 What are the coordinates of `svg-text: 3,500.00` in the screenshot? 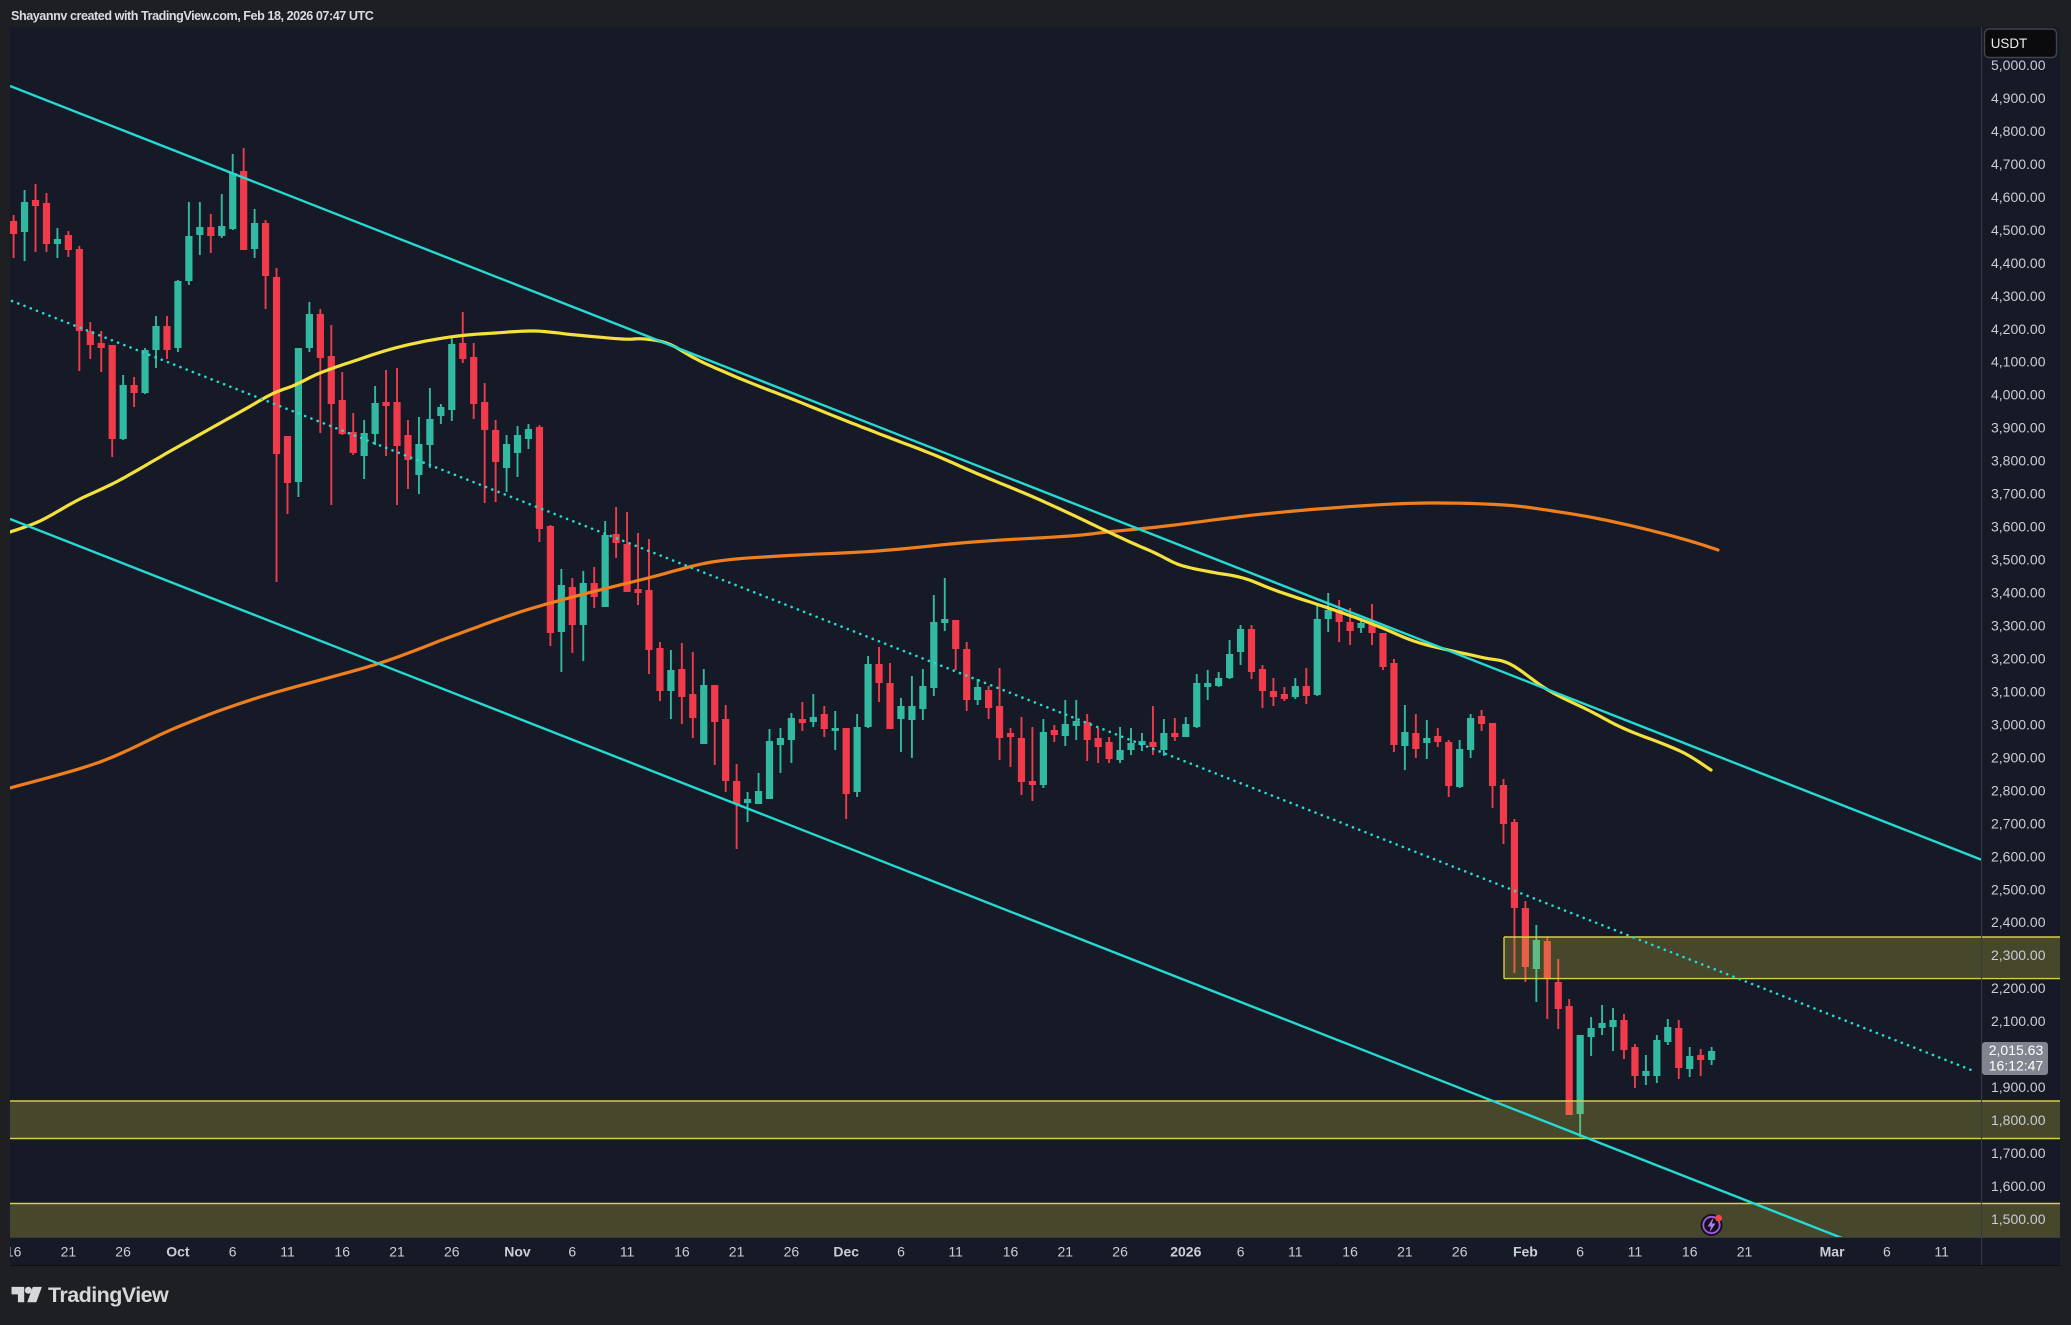 It's located at (2018, 560).